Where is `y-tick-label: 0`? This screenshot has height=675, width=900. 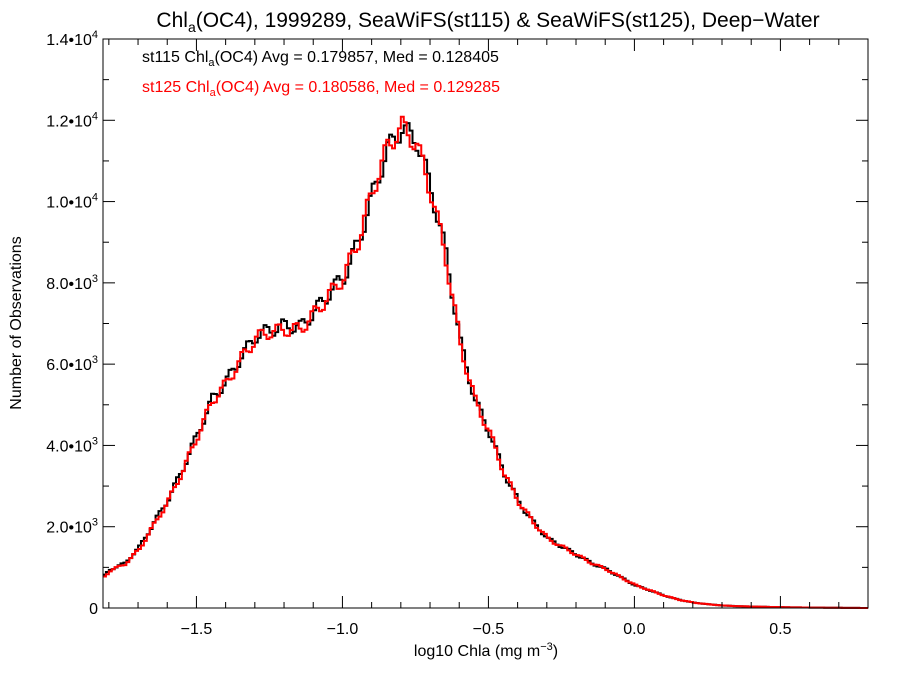 y-tick-label: 0 is located at coordinates (93, 609).